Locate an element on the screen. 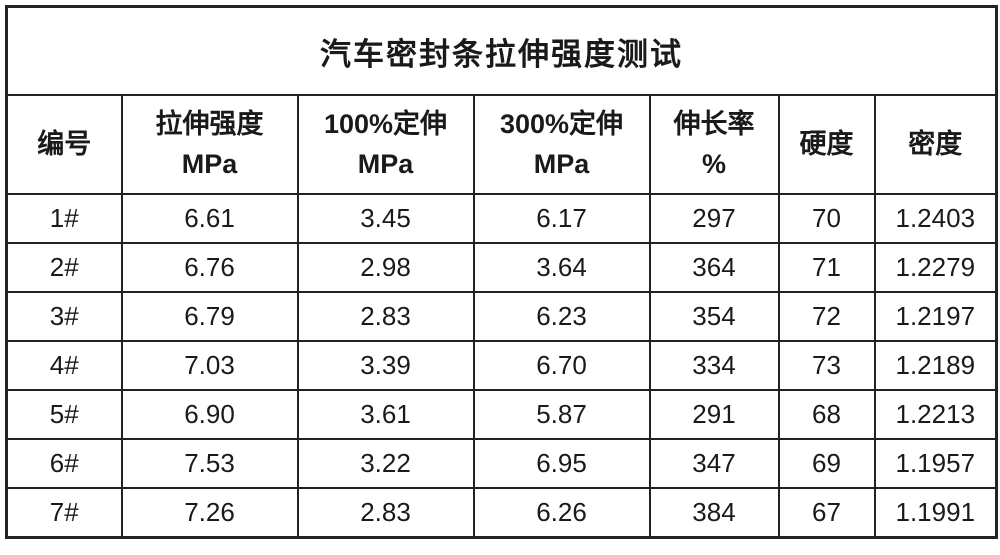 The height and width of the screenshot is (555, 1000). table-row: 1# 6.61 3.45 6.17 297 70 1.2403 is located at coordinates (501, 218).